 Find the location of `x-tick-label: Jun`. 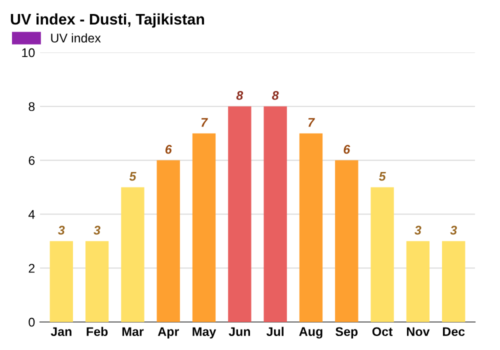

x-tick-label: Jun is located at coordinates (239, 331).